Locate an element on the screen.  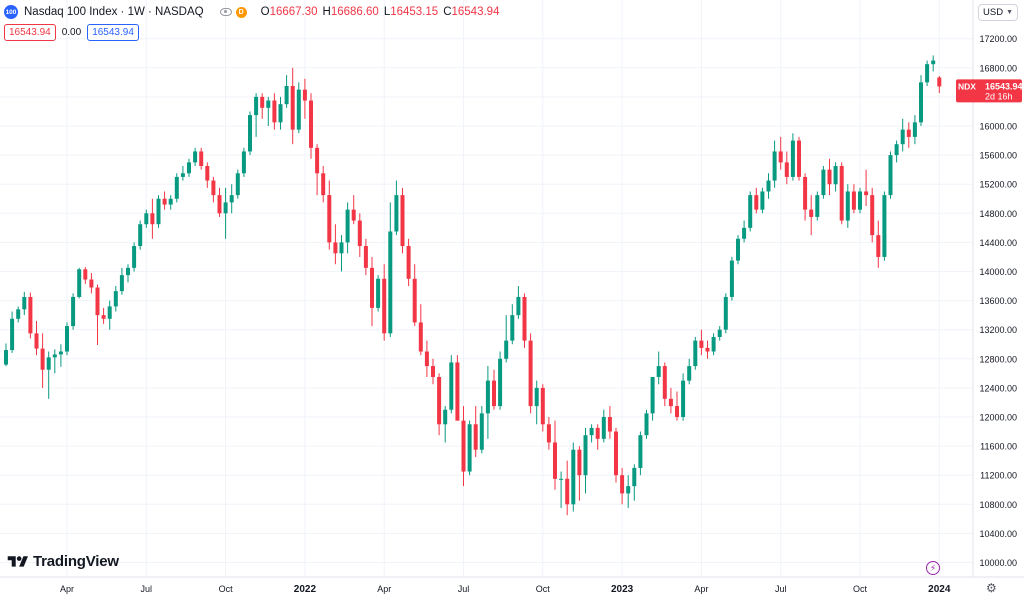
gear-icon: ⚙ is located at coordinates (991, 588).